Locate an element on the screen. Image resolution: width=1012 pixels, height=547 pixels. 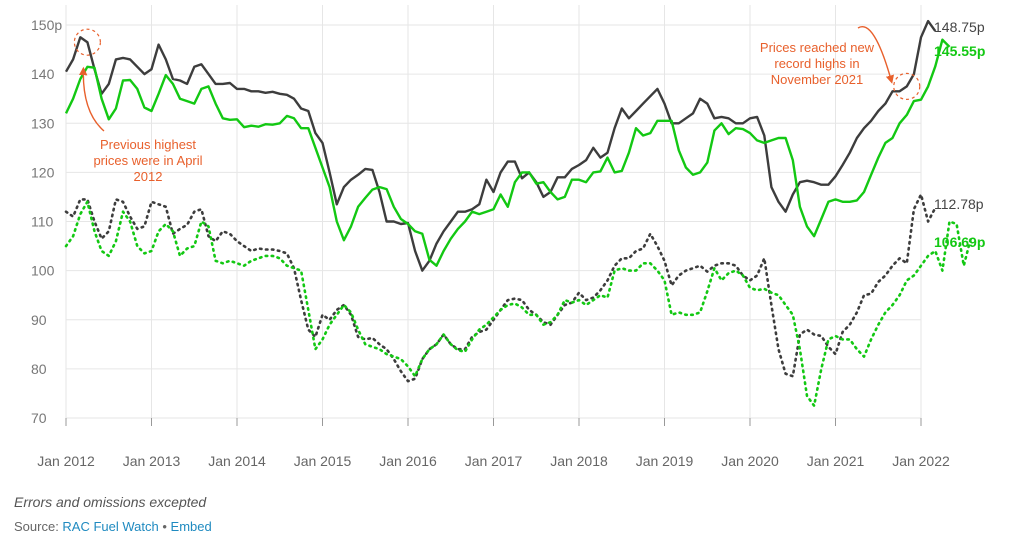
y-tick-label: 110 is located at coordinates (42, 222).